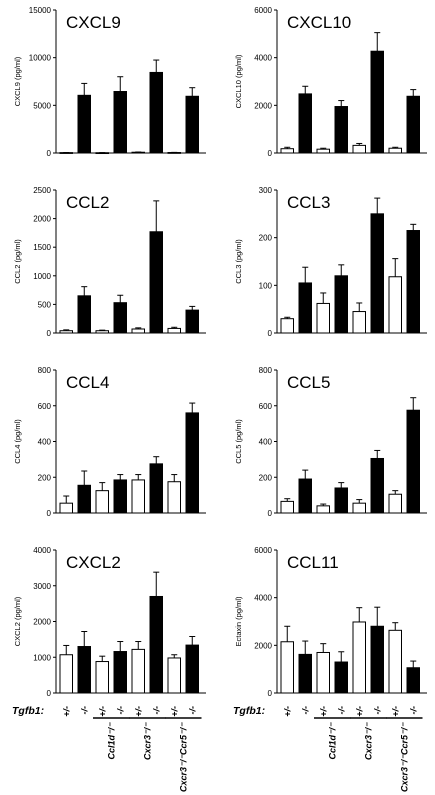  Describe the element at coordinates (238, 81) in the screenshot. I see `y-axis-label: CXCL10 (pg/ml)` at that location.